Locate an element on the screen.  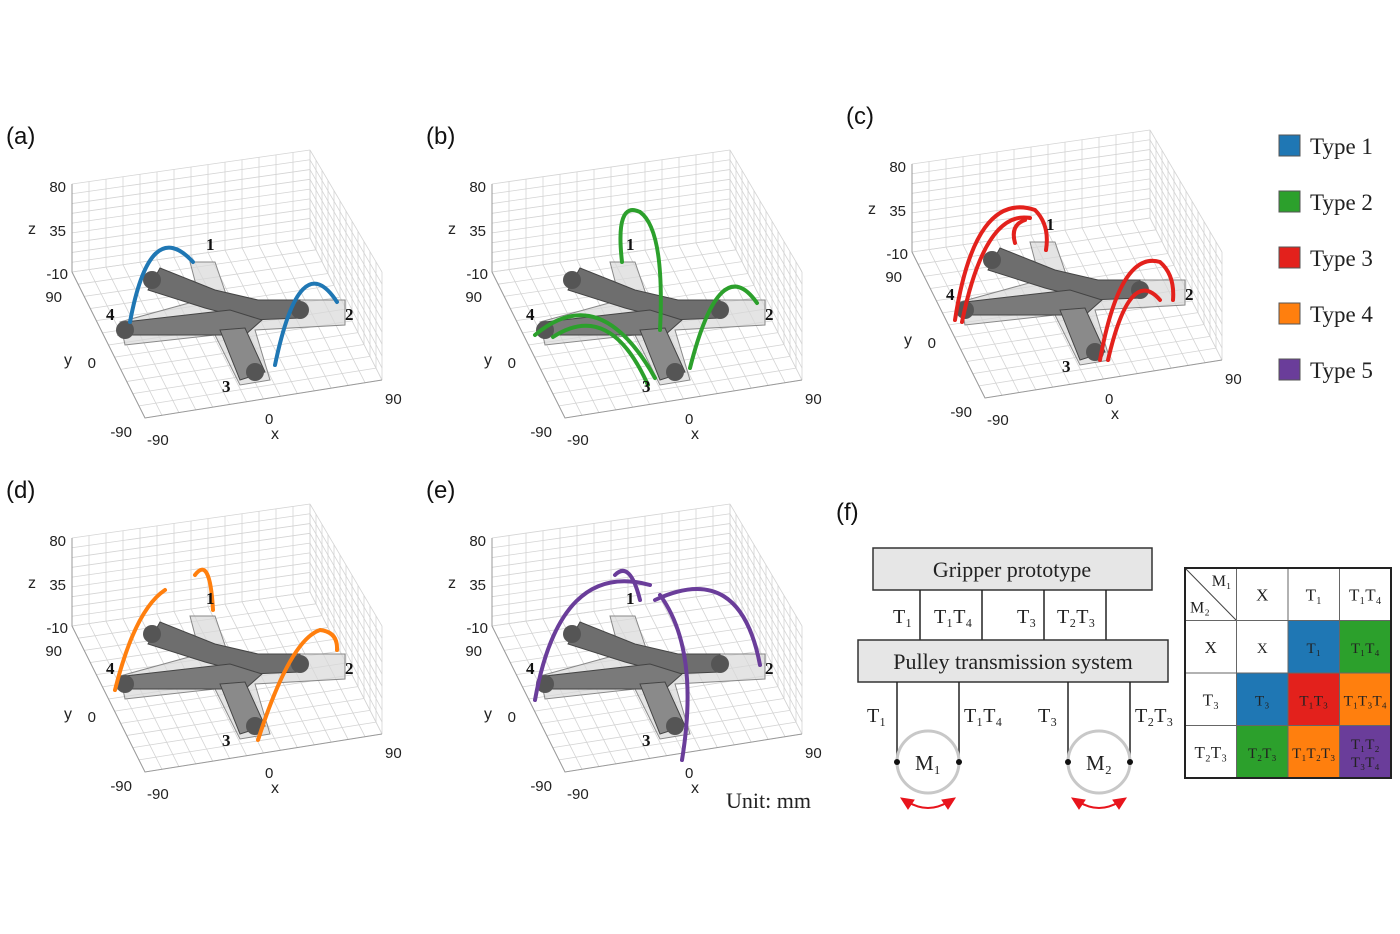
pulley-system-label: Pulley transmission system is located at coordinates (1013, 661).